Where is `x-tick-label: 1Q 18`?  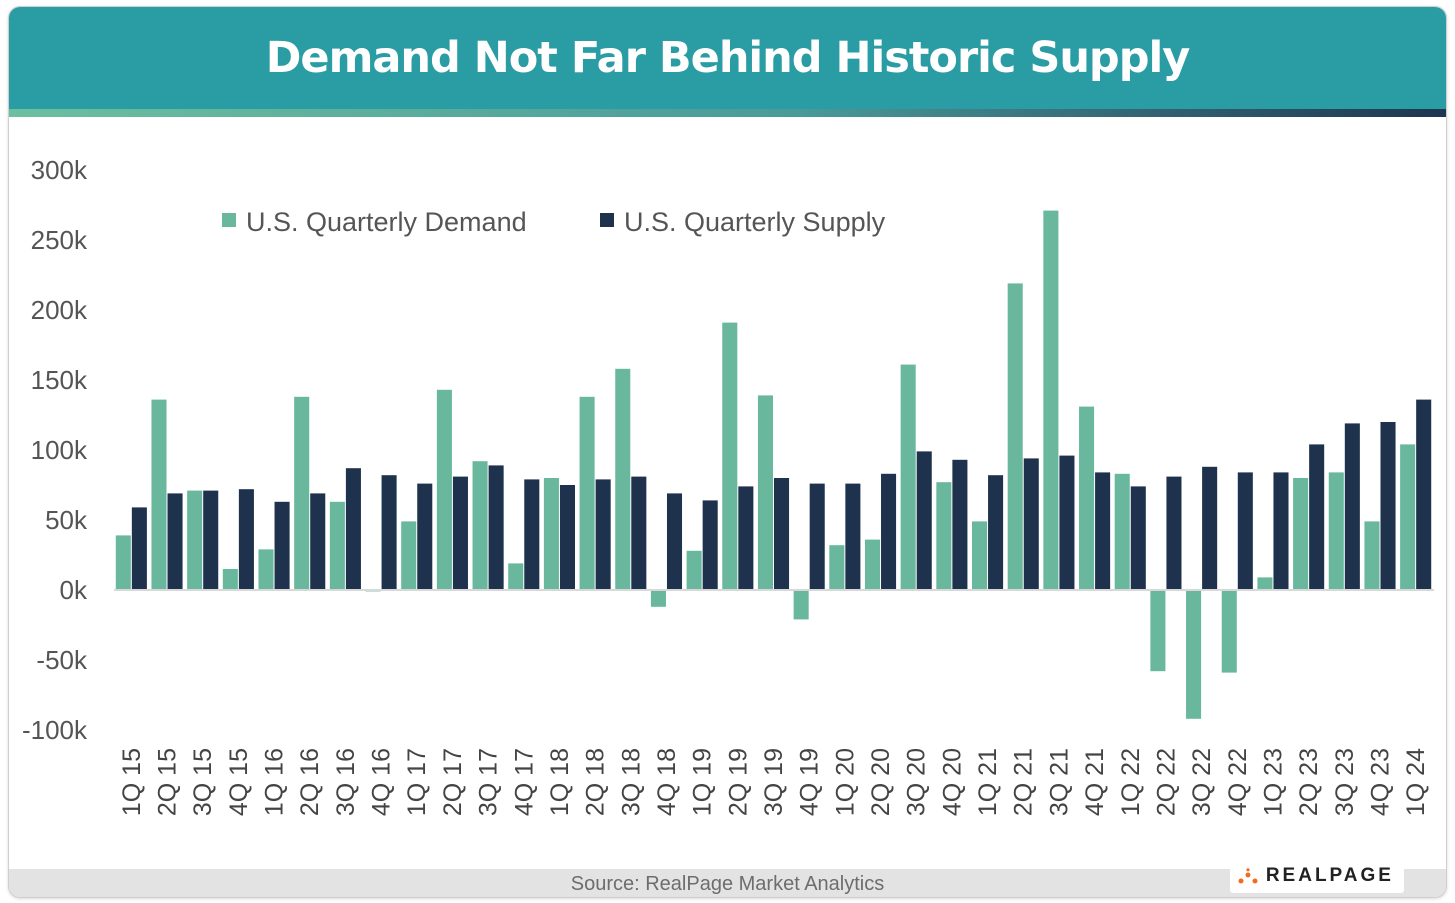
x-tick-label: 1Q 18 is located at coordinates (560, 782).